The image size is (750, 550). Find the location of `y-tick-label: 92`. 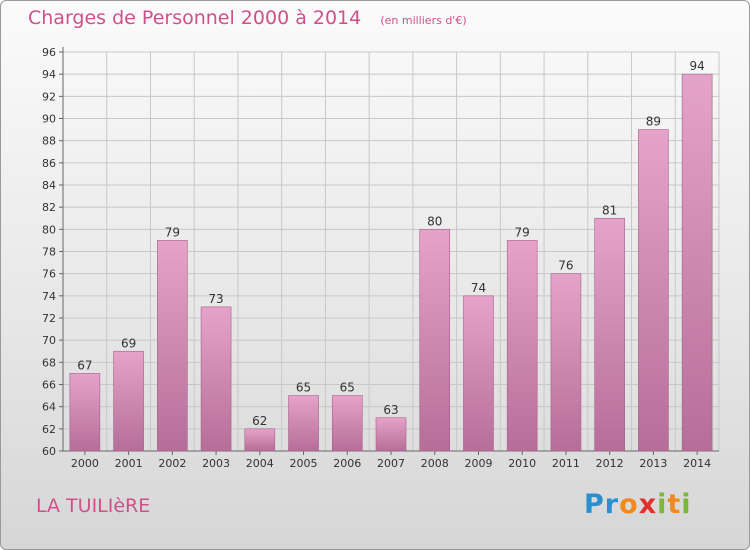

y-tick-label: 92 is located at coordinates (49, 96).